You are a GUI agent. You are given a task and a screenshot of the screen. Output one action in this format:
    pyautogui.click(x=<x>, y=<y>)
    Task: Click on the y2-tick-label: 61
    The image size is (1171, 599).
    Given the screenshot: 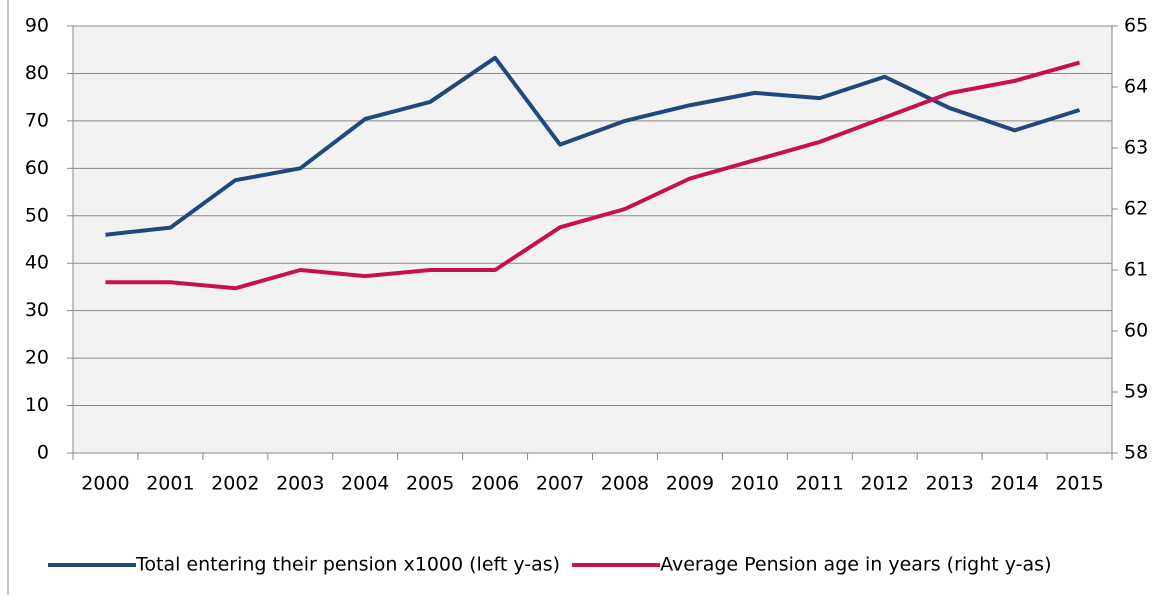 What is the action you would take?
    pyautogui.click(x=1136, y=270)
    